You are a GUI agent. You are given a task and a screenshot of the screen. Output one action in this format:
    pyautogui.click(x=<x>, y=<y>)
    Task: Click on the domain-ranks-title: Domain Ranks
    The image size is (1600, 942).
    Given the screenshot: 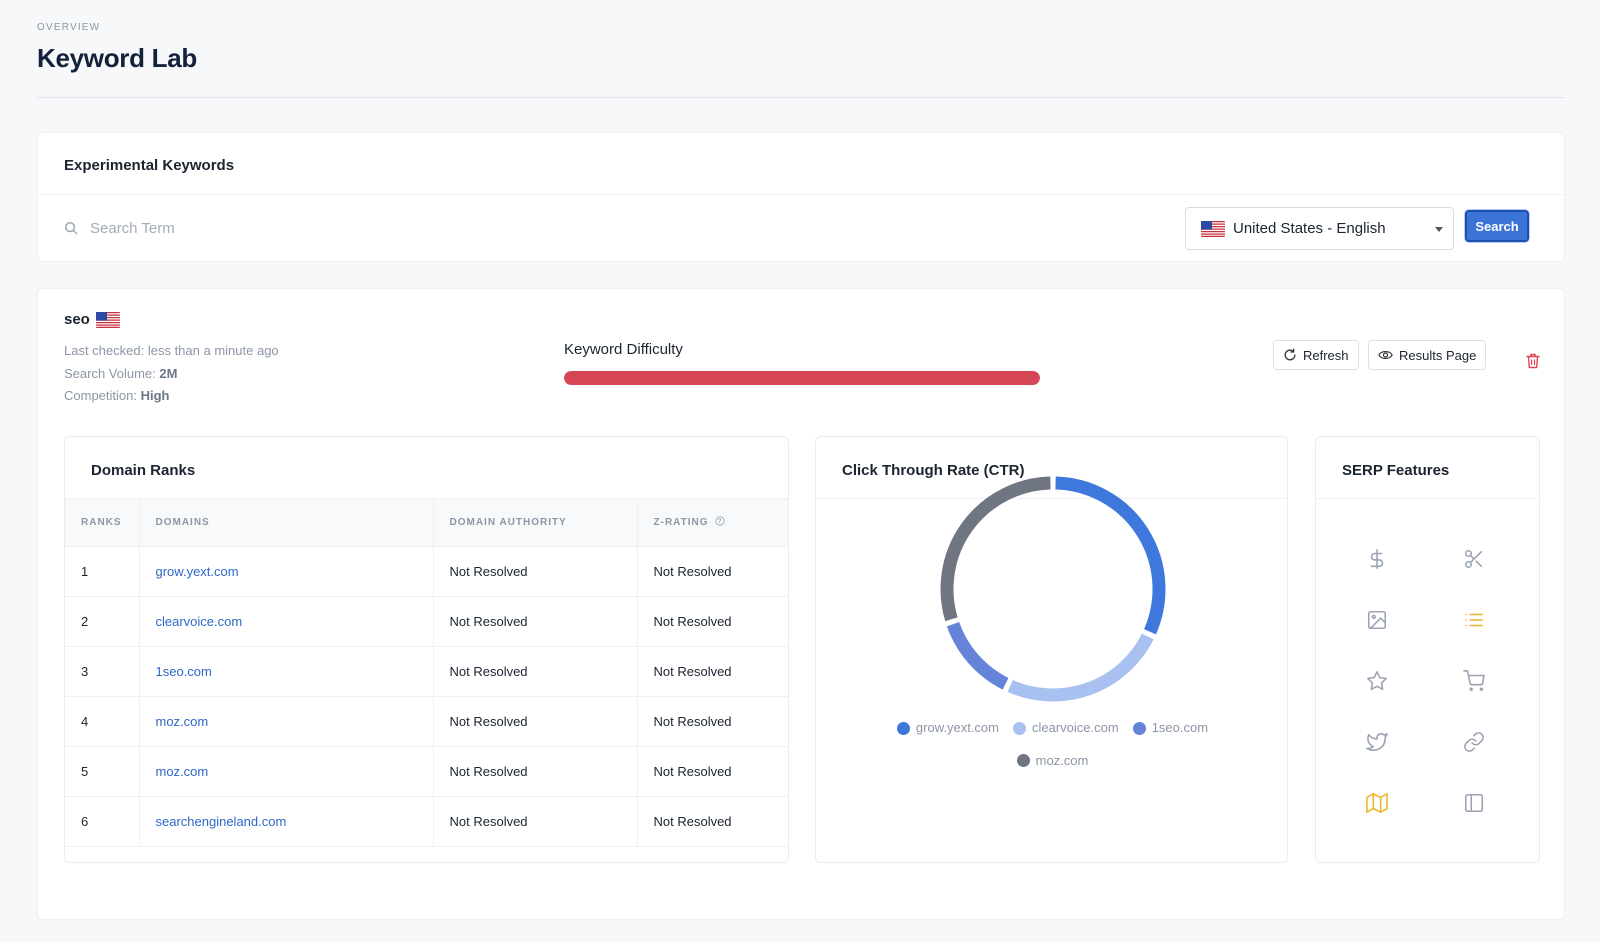 What is the action you would take?
    pyautogui.click(x=426, y=468)
    